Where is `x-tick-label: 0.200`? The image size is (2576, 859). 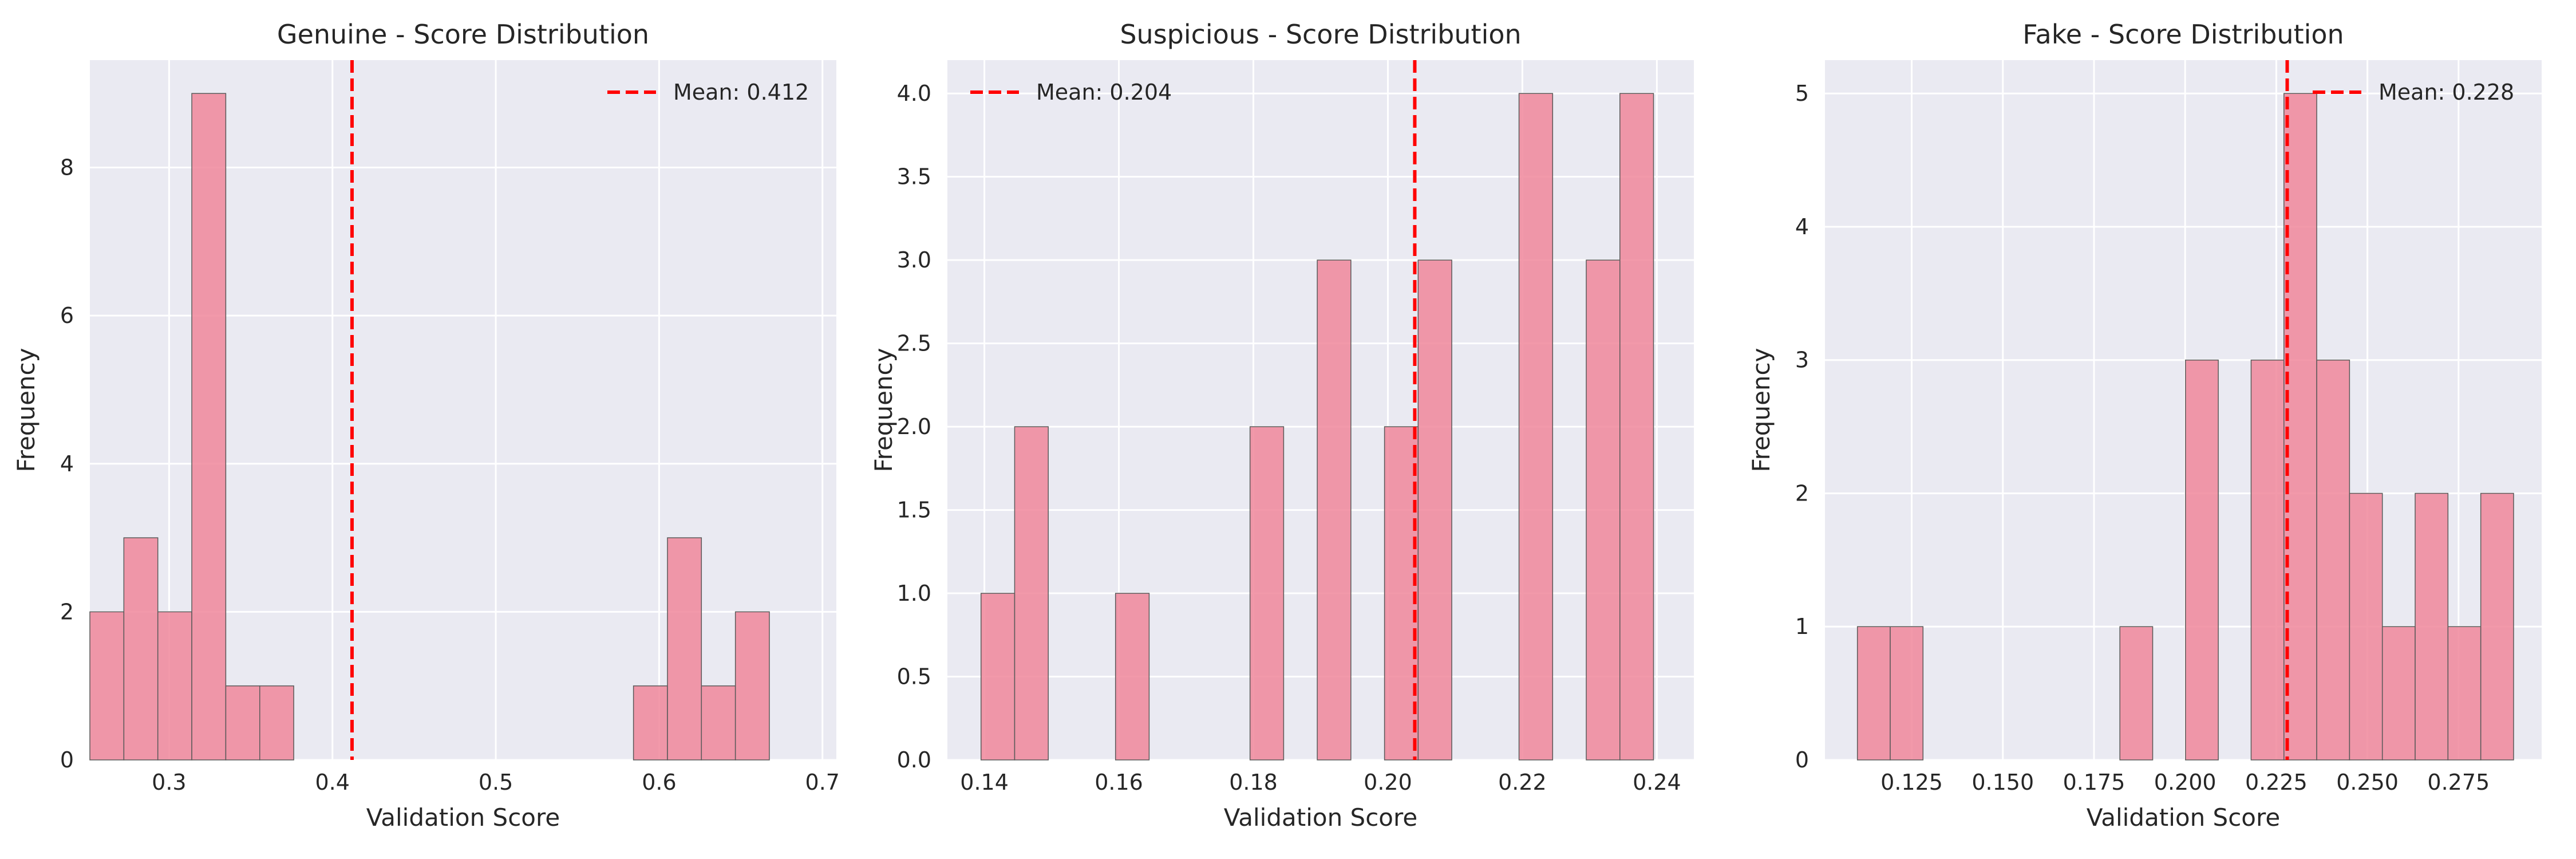
x-tick-label: 0.200 is located at coordinates (2185, 782).